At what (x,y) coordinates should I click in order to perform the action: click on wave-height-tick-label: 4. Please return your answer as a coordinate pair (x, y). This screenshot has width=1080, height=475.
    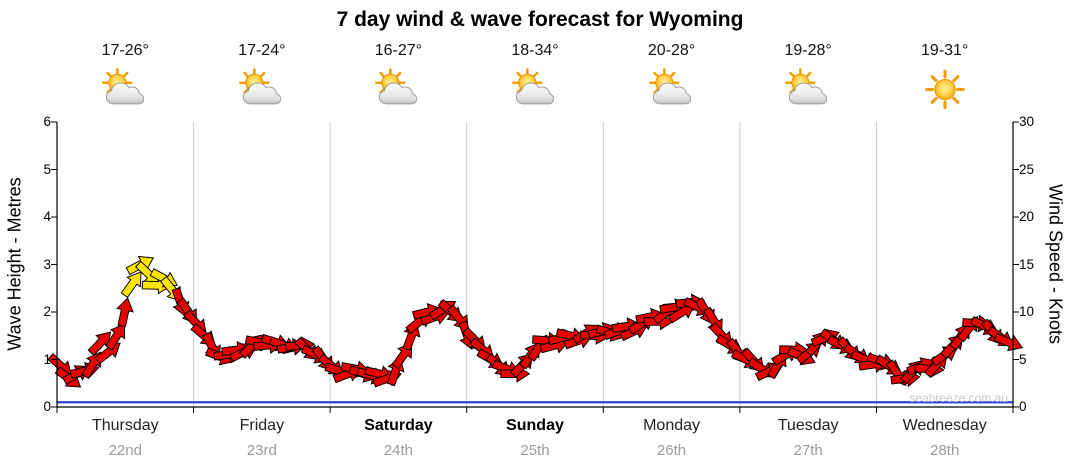
    Looking at the image, I should click on (47, 216).